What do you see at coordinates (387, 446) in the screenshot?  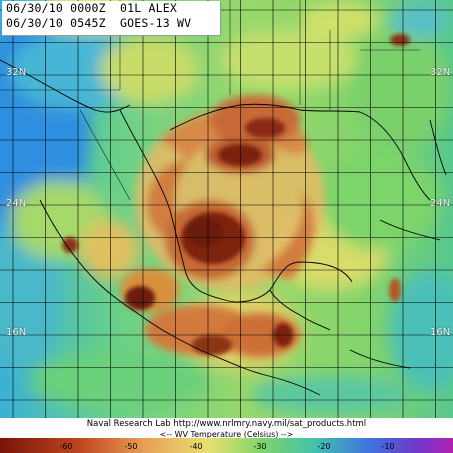 I see `color-scale-tick-label: -10` at bounding box center [387, 446].